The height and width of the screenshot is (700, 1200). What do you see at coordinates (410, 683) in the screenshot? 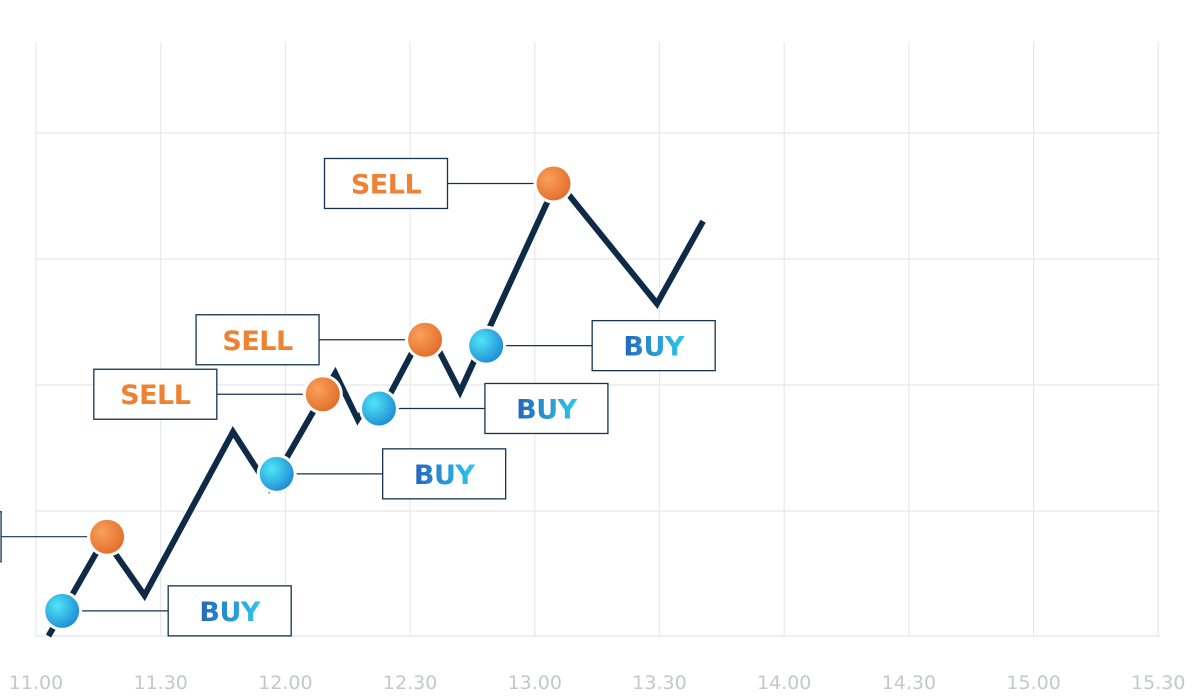
I see `x-tick-label: 12.30` at bounding box center [410, 683].